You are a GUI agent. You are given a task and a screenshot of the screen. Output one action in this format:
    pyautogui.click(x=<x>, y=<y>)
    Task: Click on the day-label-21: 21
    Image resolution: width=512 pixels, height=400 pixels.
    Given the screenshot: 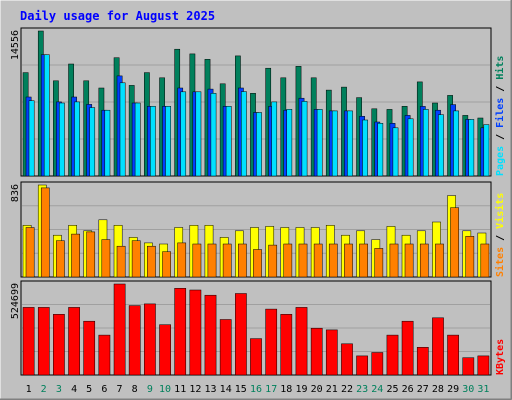 What is the action you would take?
    pyautogui.click(x=332, y=389)
    